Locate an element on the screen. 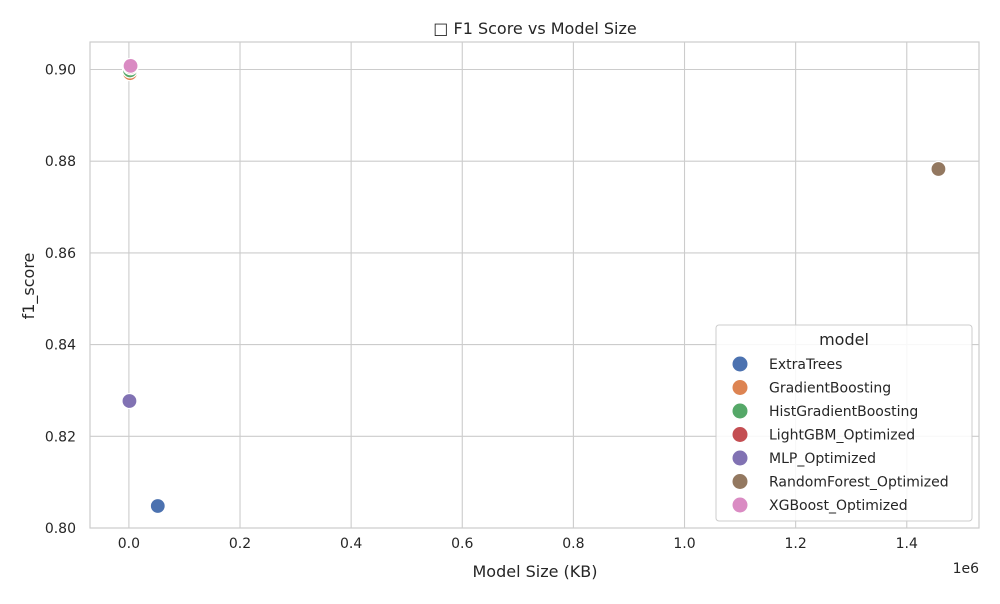  legend-label: LightGBM_Optimized is located at coordinates (842, 436).